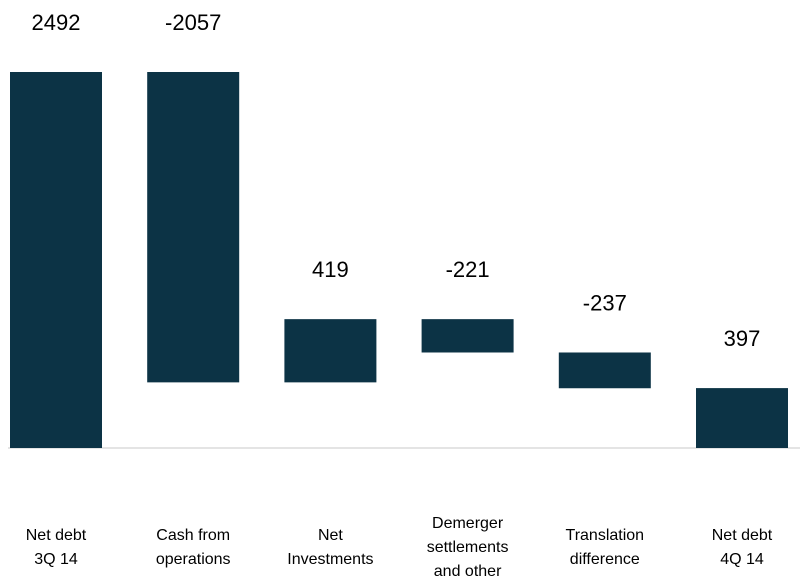 The height and width of the screenshot is (583, 803). I want to click on x-tick-label-line: 4Q 14, so click(742, 559).